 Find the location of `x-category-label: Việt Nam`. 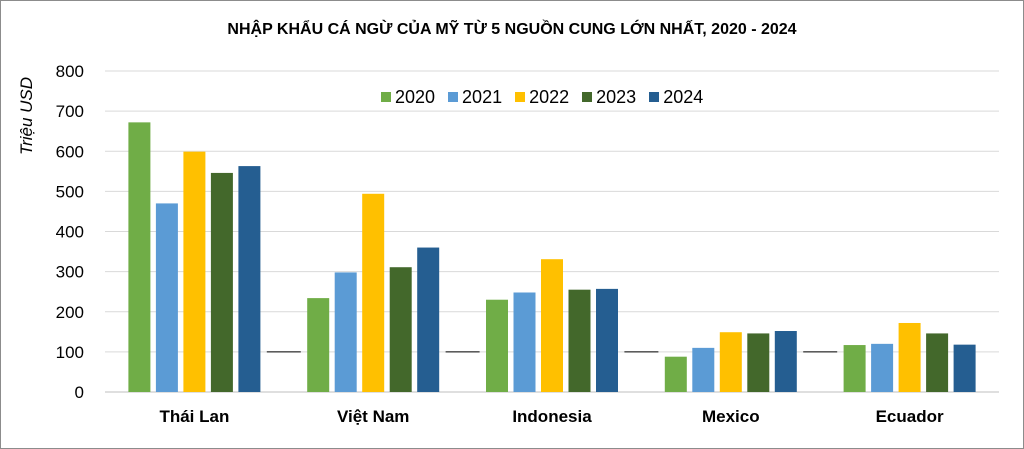

x-category-label: Việt Nam is located at coordinates (373, 416).